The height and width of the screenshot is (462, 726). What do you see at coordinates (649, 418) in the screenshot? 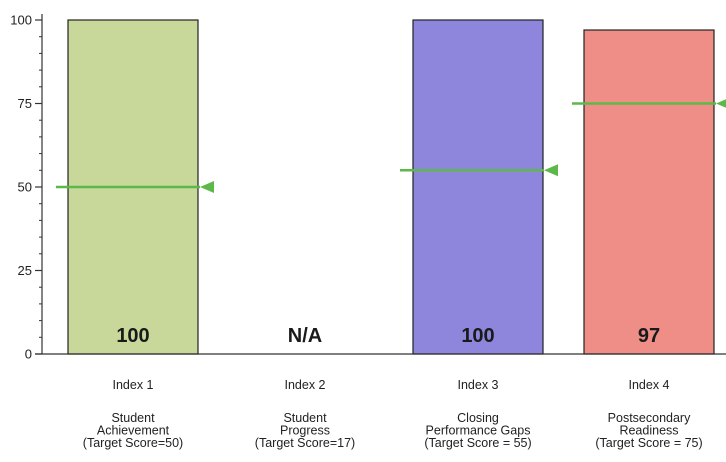
I see `category-name-line-4: Postsecondary` at bounding box center [649, 418].